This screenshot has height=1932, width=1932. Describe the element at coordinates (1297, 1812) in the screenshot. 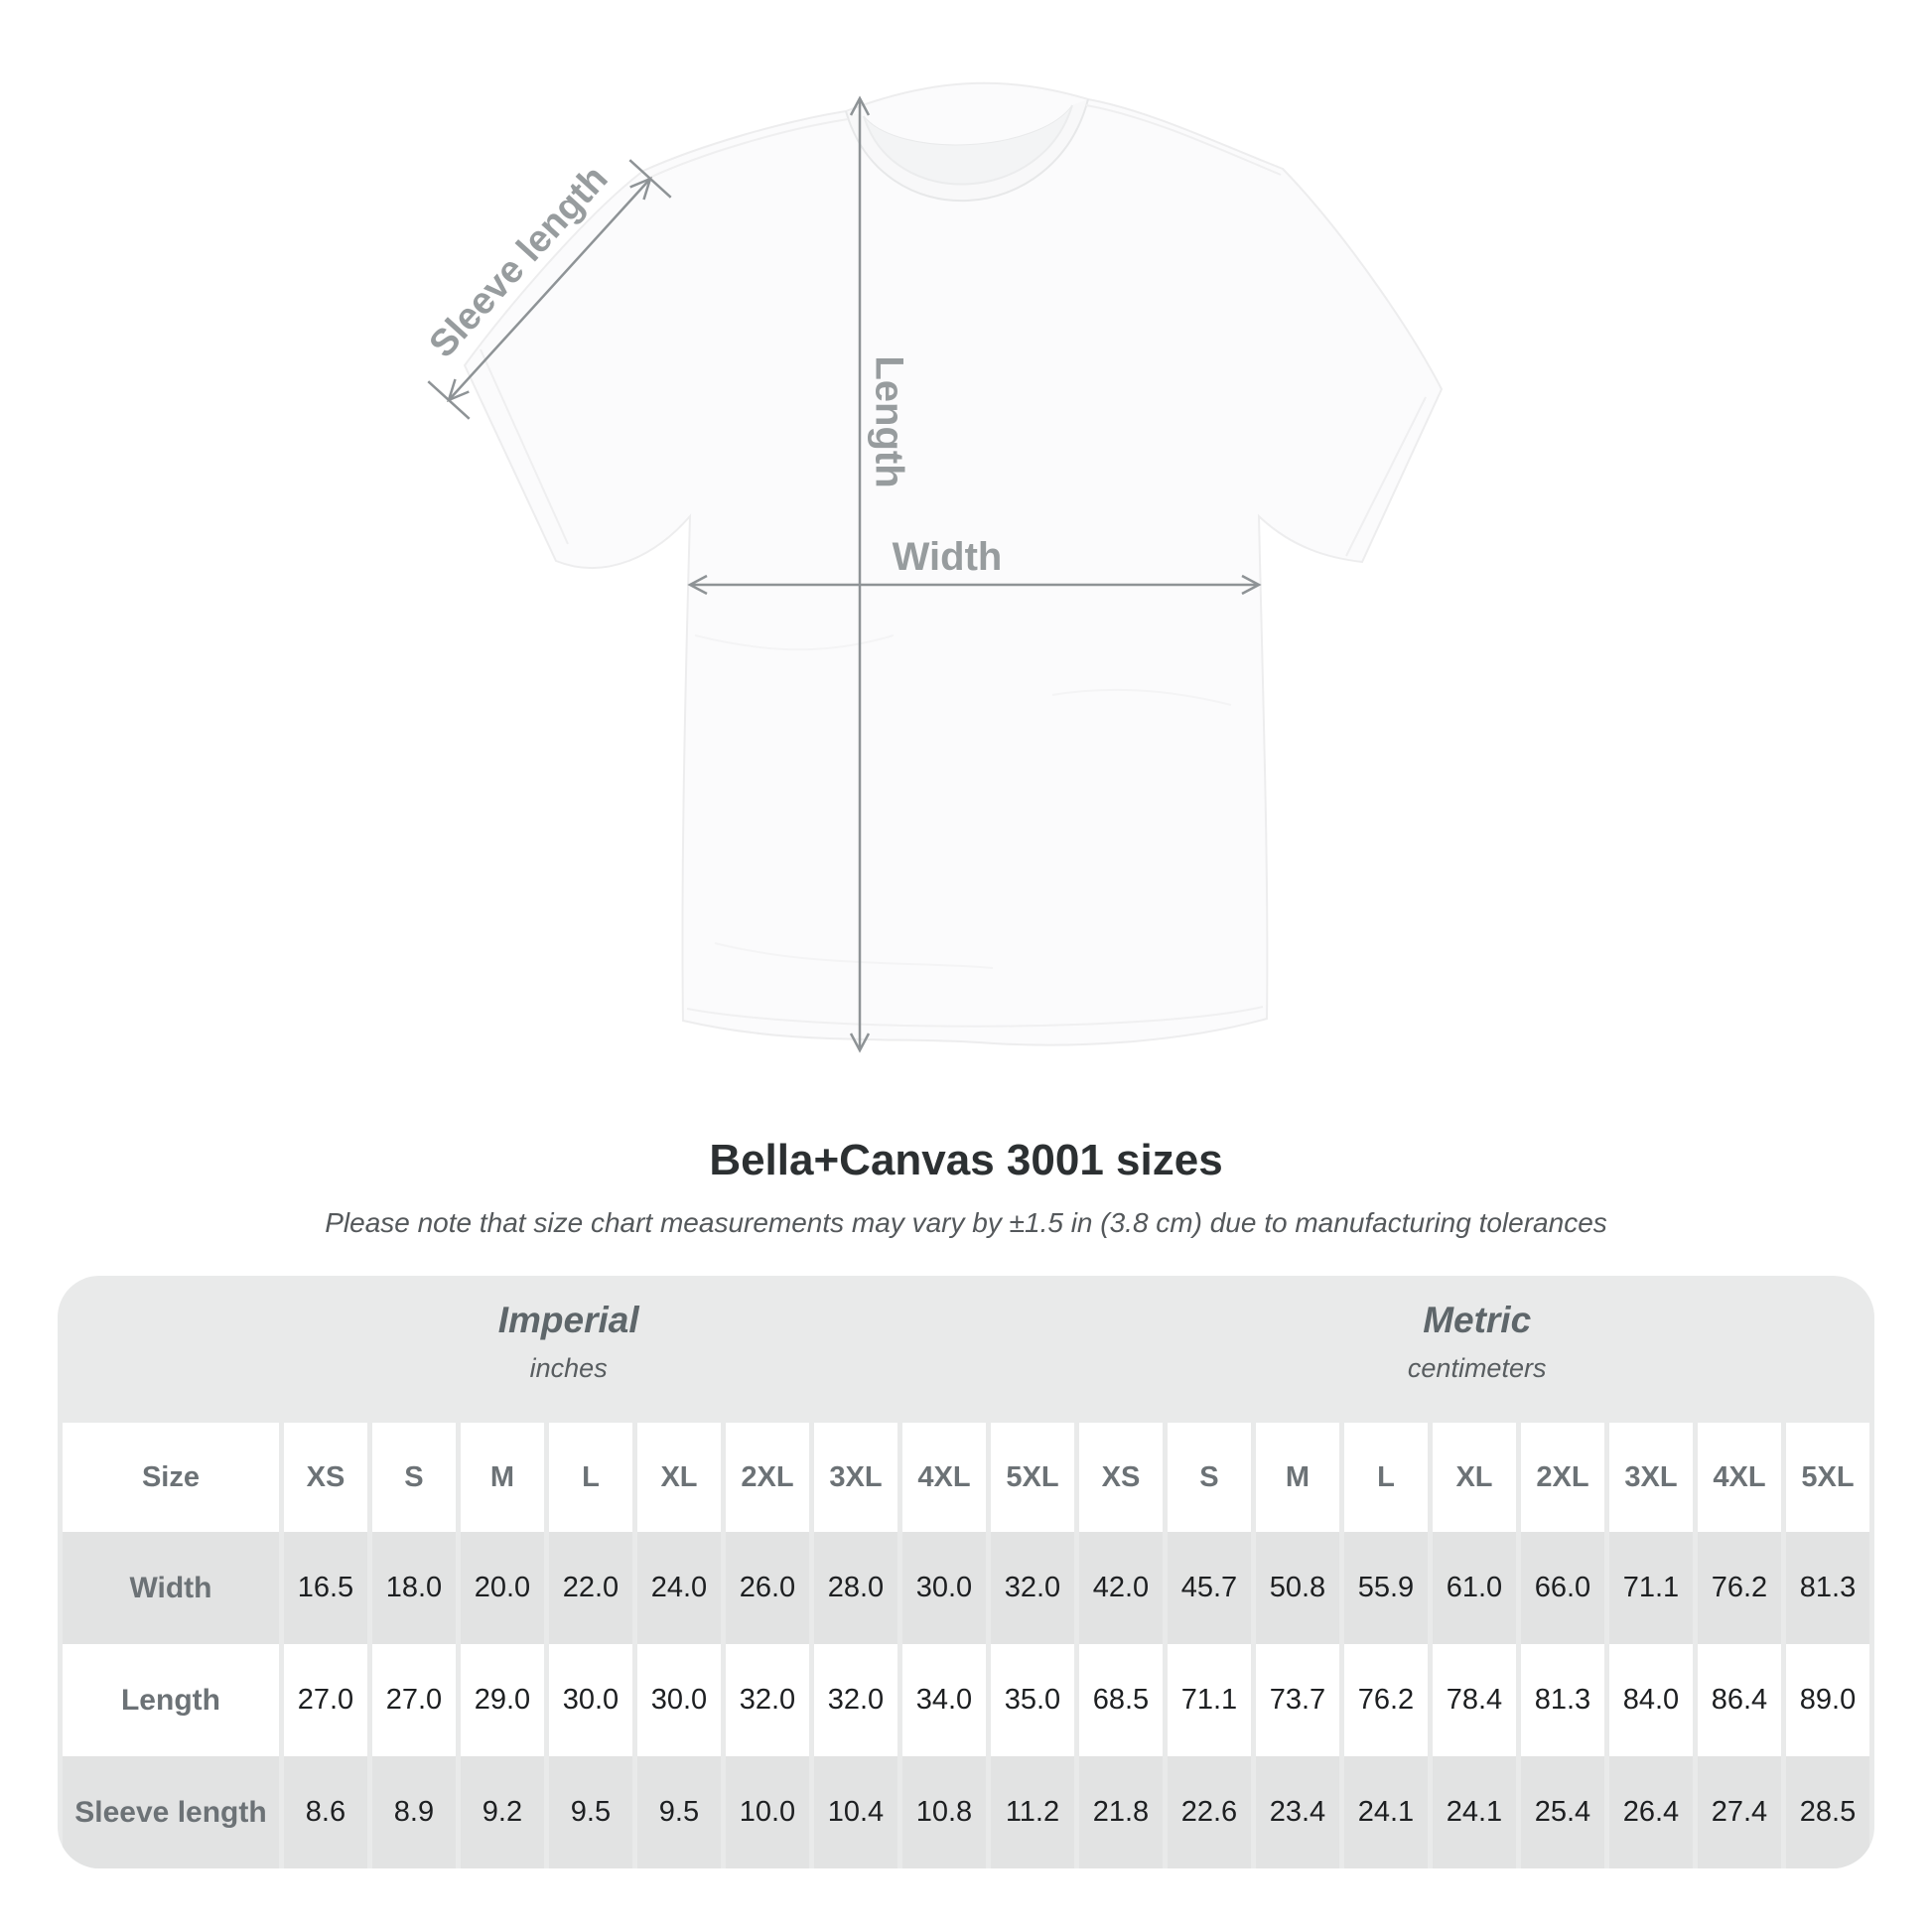

I see `size-value-cell: 23.4` at that location.